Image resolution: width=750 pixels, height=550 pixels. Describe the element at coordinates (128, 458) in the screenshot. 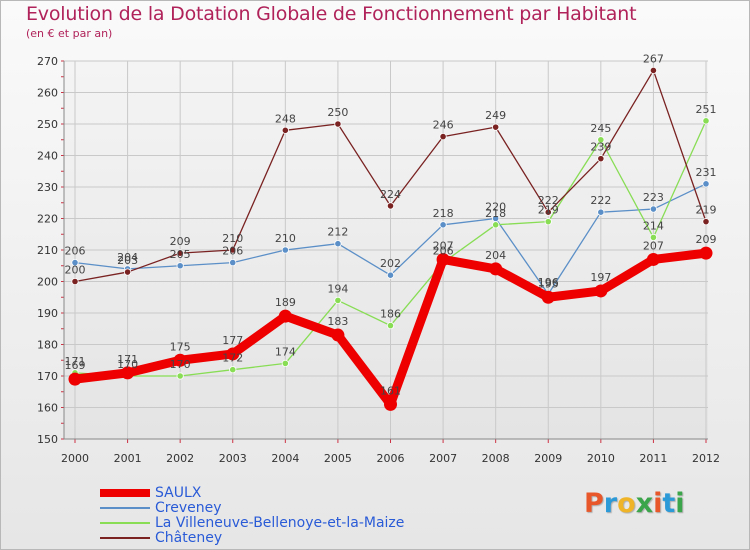

I see `x-tick-label: 2001` at that location.